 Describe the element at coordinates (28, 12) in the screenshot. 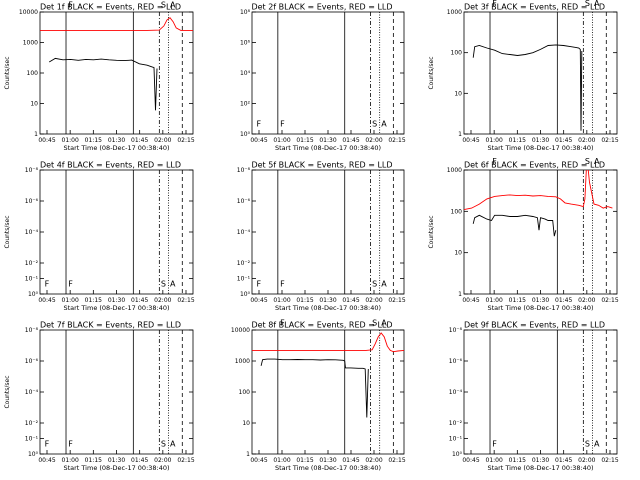

I see `y-tick-label: 10000` at that location.